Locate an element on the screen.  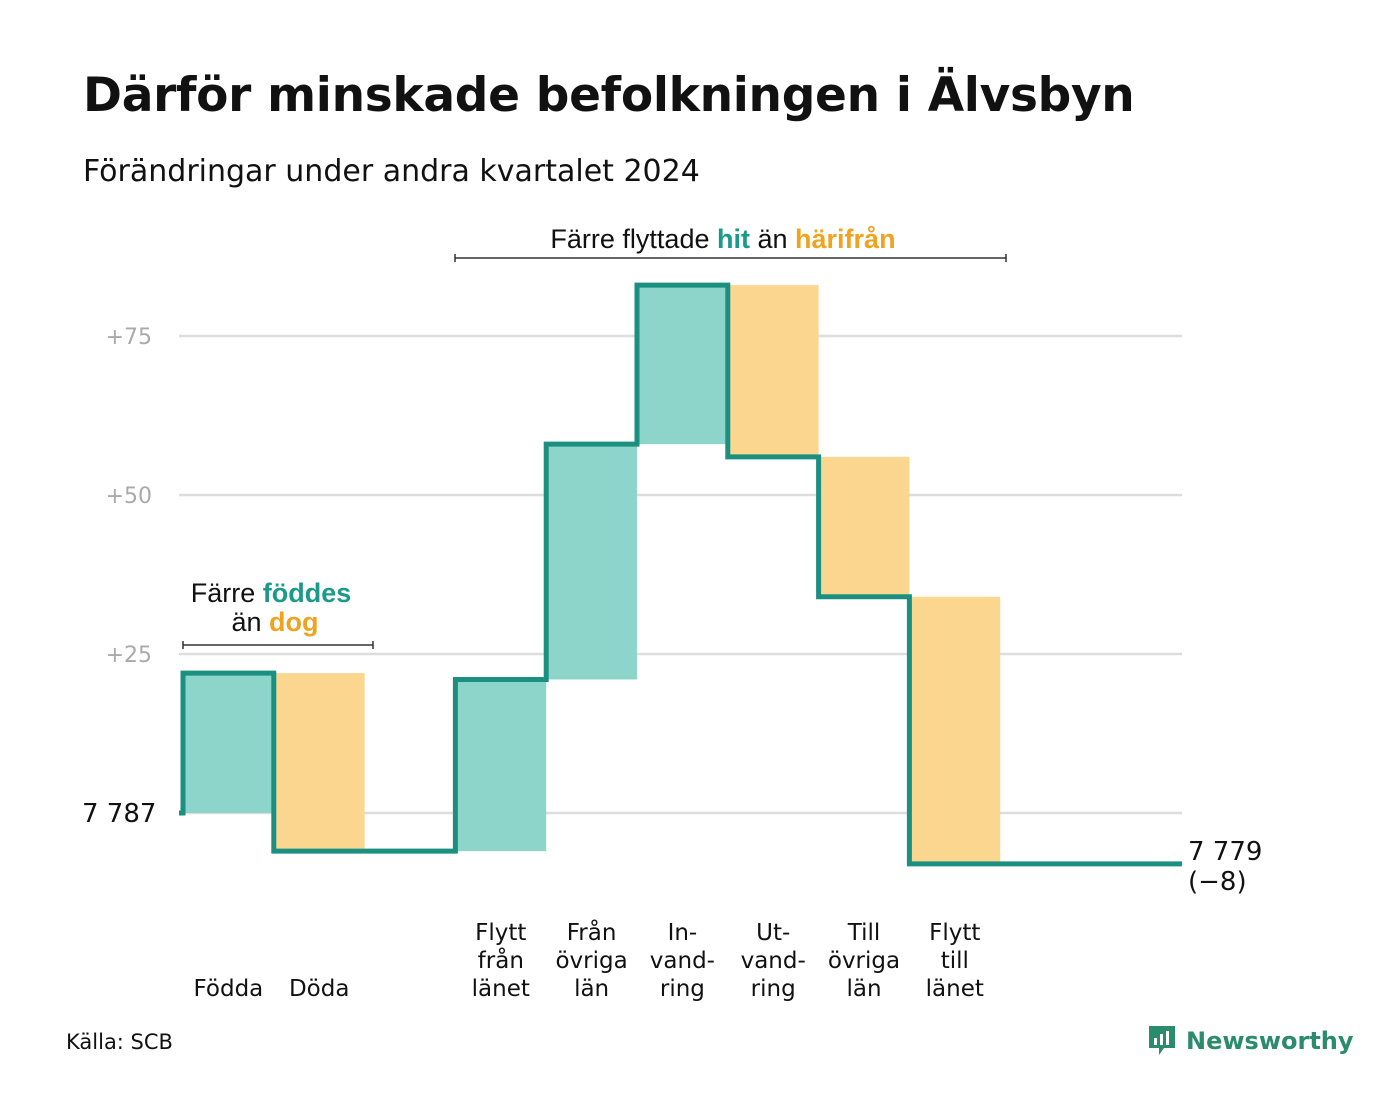
bar-invandring is located at coordinates (682, 365).